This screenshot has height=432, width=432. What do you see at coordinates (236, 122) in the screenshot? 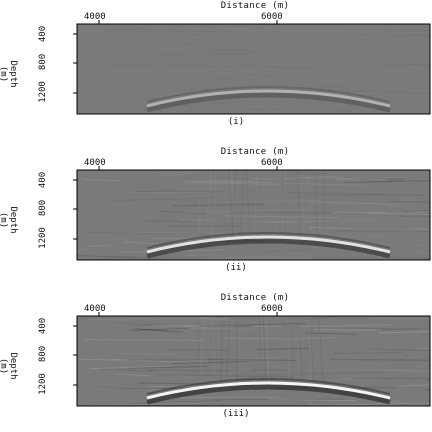
I see `panel-caption: (i)` at bounding box center [236, 122].